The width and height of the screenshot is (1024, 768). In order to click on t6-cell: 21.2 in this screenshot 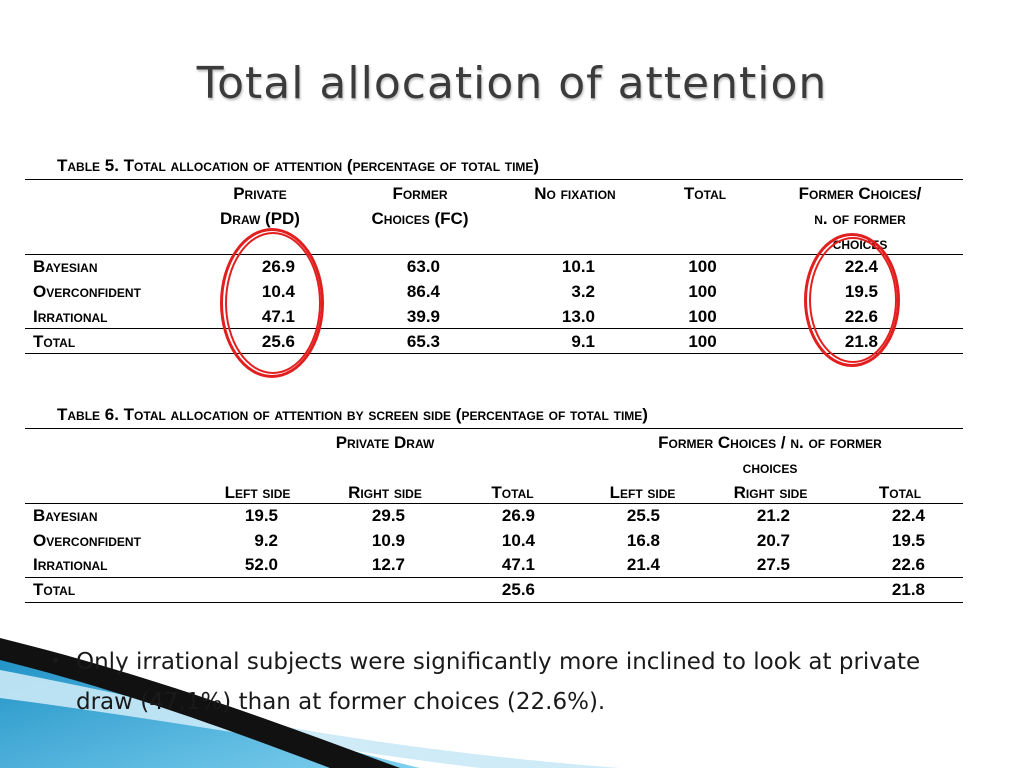, I will do `click(773, 515)`.